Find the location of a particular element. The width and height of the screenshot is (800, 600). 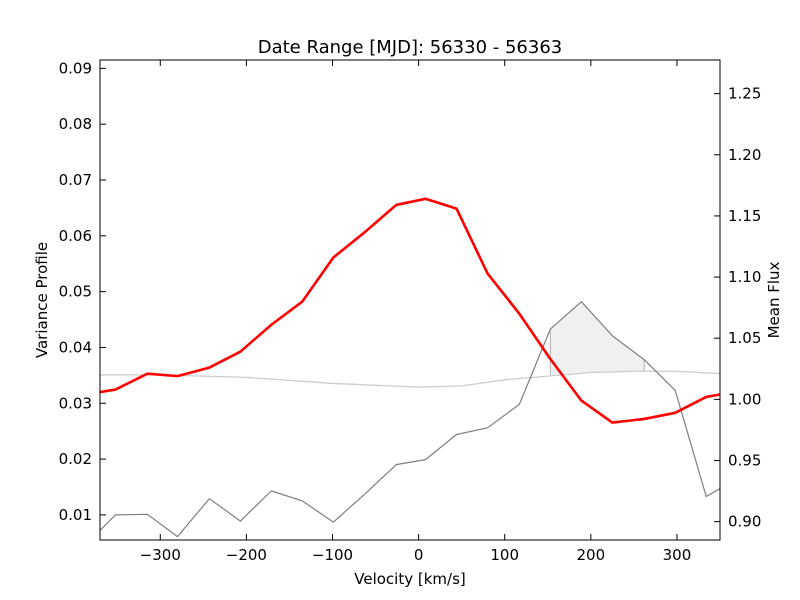

y-right-tick-label: 1.25 is located at coordinates (744, 94).